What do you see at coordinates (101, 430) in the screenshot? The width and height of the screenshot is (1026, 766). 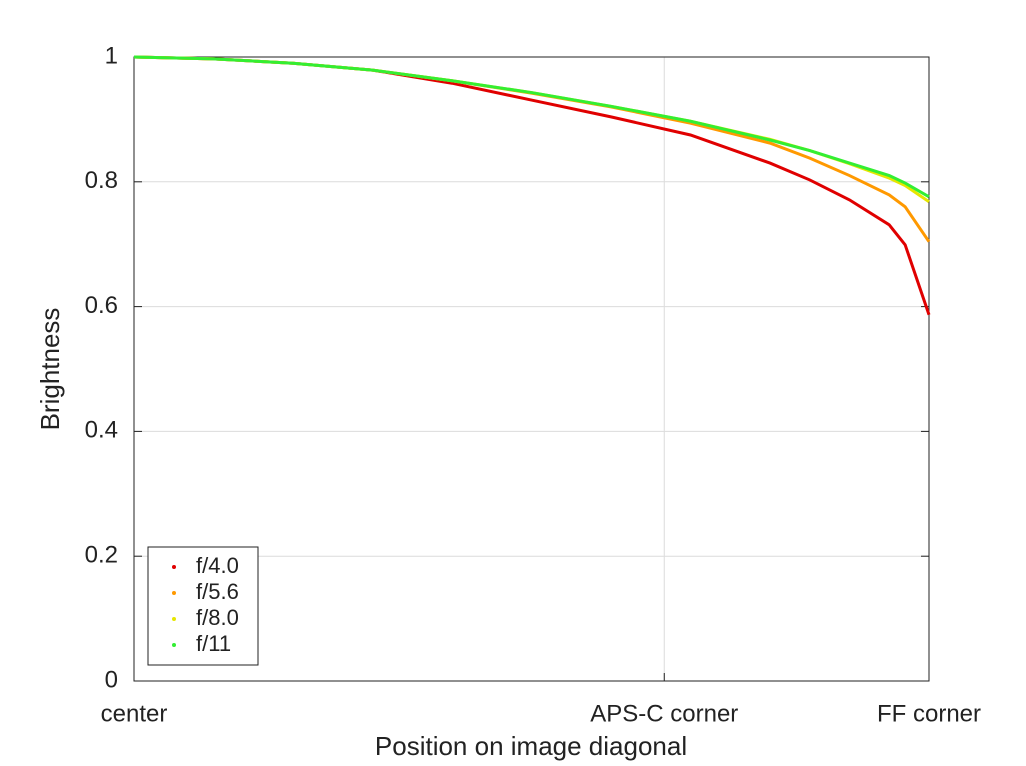 I see `y-tick-label: 0.4` at bounding box center [101, 430].